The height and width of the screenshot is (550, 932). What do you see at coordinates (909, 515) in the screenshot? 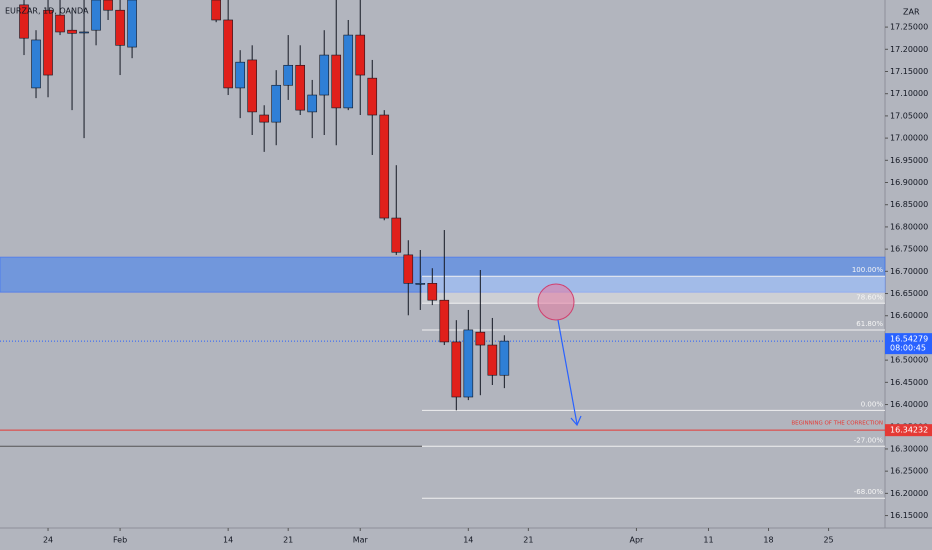
I see `y-tick-label: 16.15000` at bounding box center [909, 515].